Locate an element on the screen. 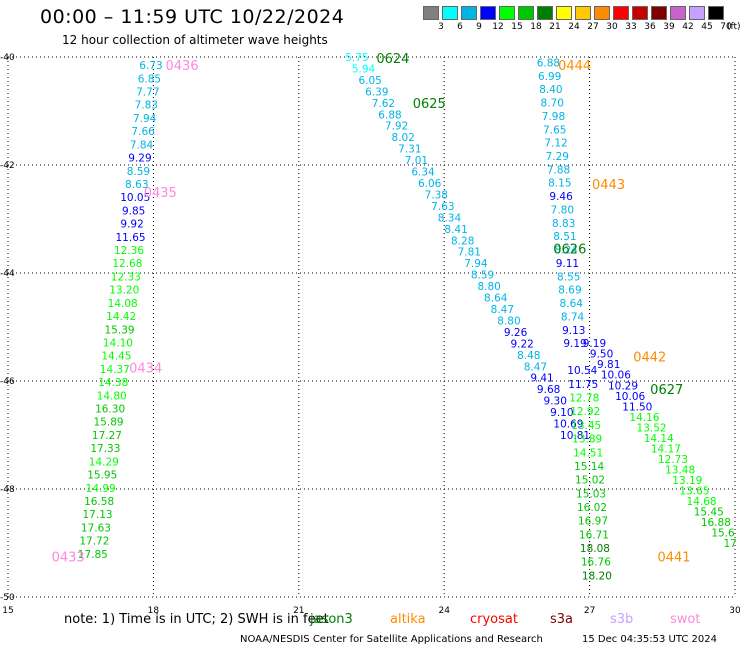 The width and height of the screenshot is (740, 650). y-tick-label: -48 is located at coordinates (7, 490).